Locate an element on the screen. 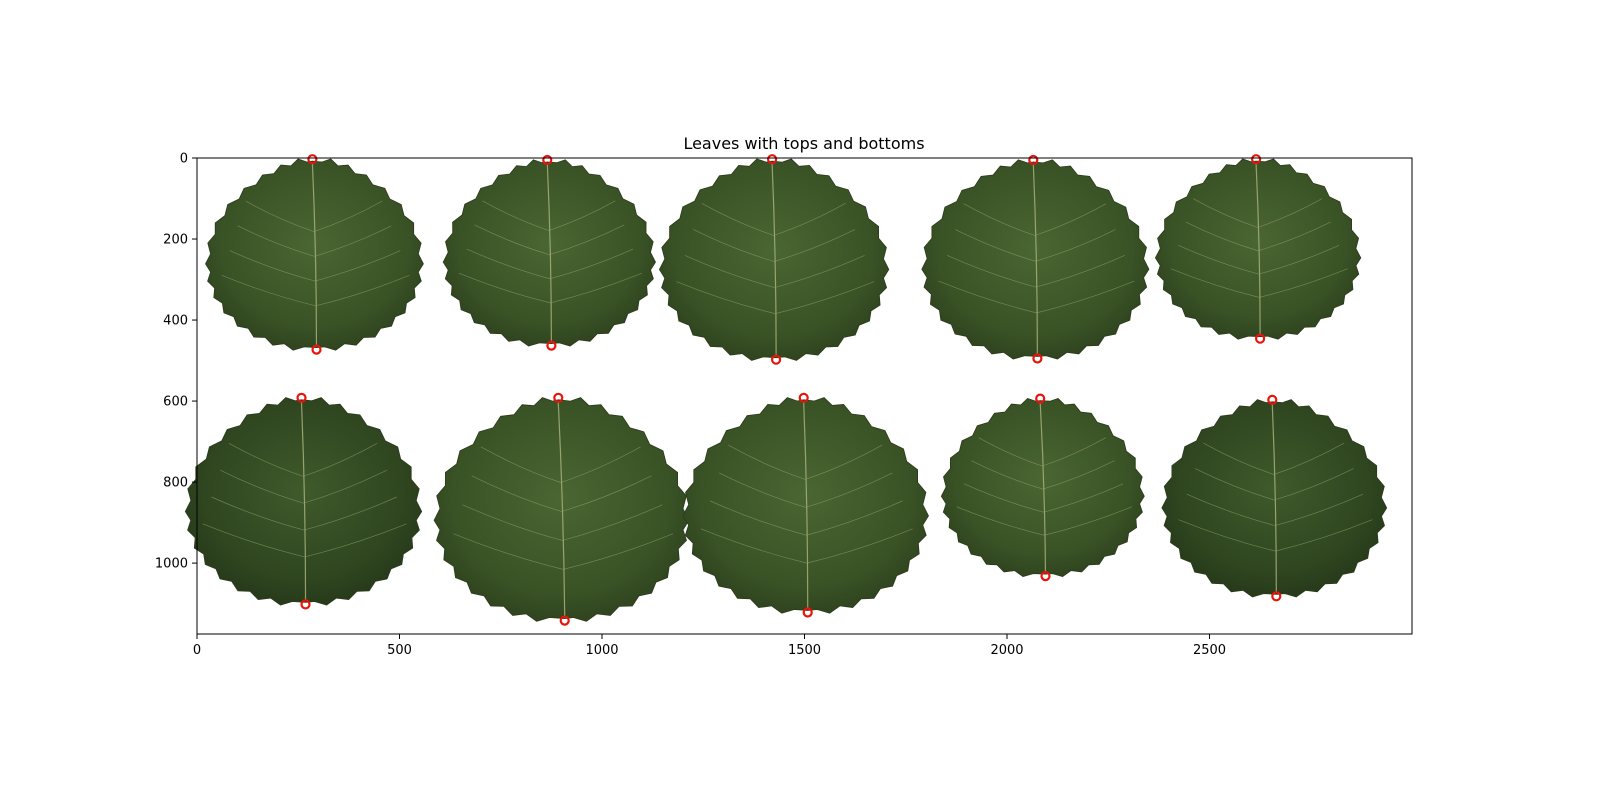 The image size is (1600, 800). x-tick-label: 1500 is located at coordinates (804, 650).